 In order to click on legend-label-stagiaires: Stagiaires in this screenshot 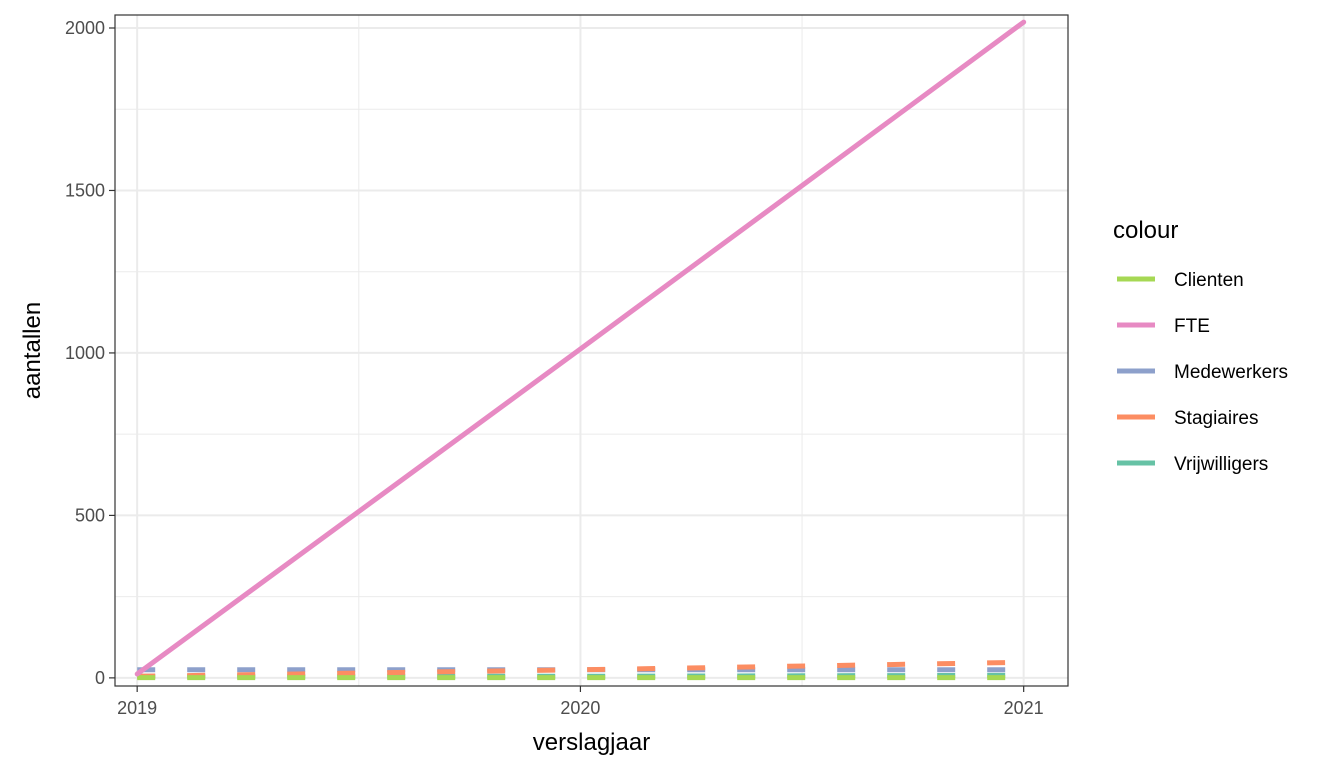, I will do `click(1216, 418)`.